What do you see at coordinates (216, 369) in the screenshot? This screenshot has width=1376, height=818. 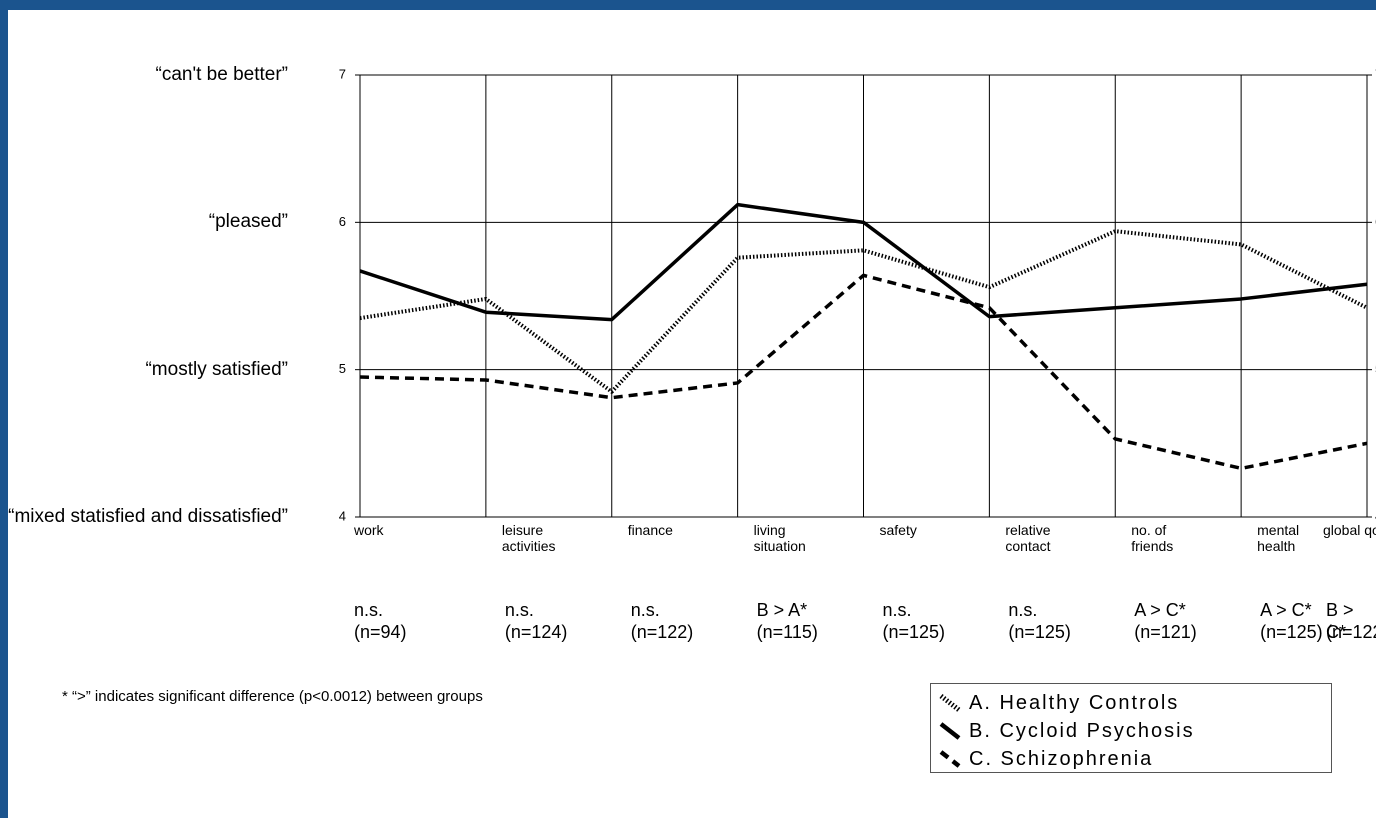 I see `y-description: “mostly satisfied”` at bounding box center [216, 369].